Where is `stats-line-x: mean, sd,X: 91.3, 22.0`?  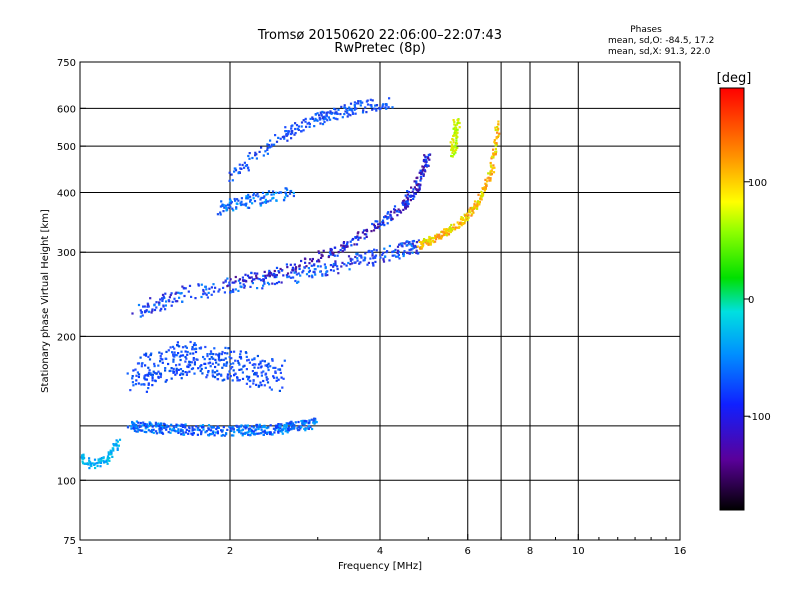
stats-line-x: mean, sd,X: 91.3, 22.0 is located at coordinates (659, 52).